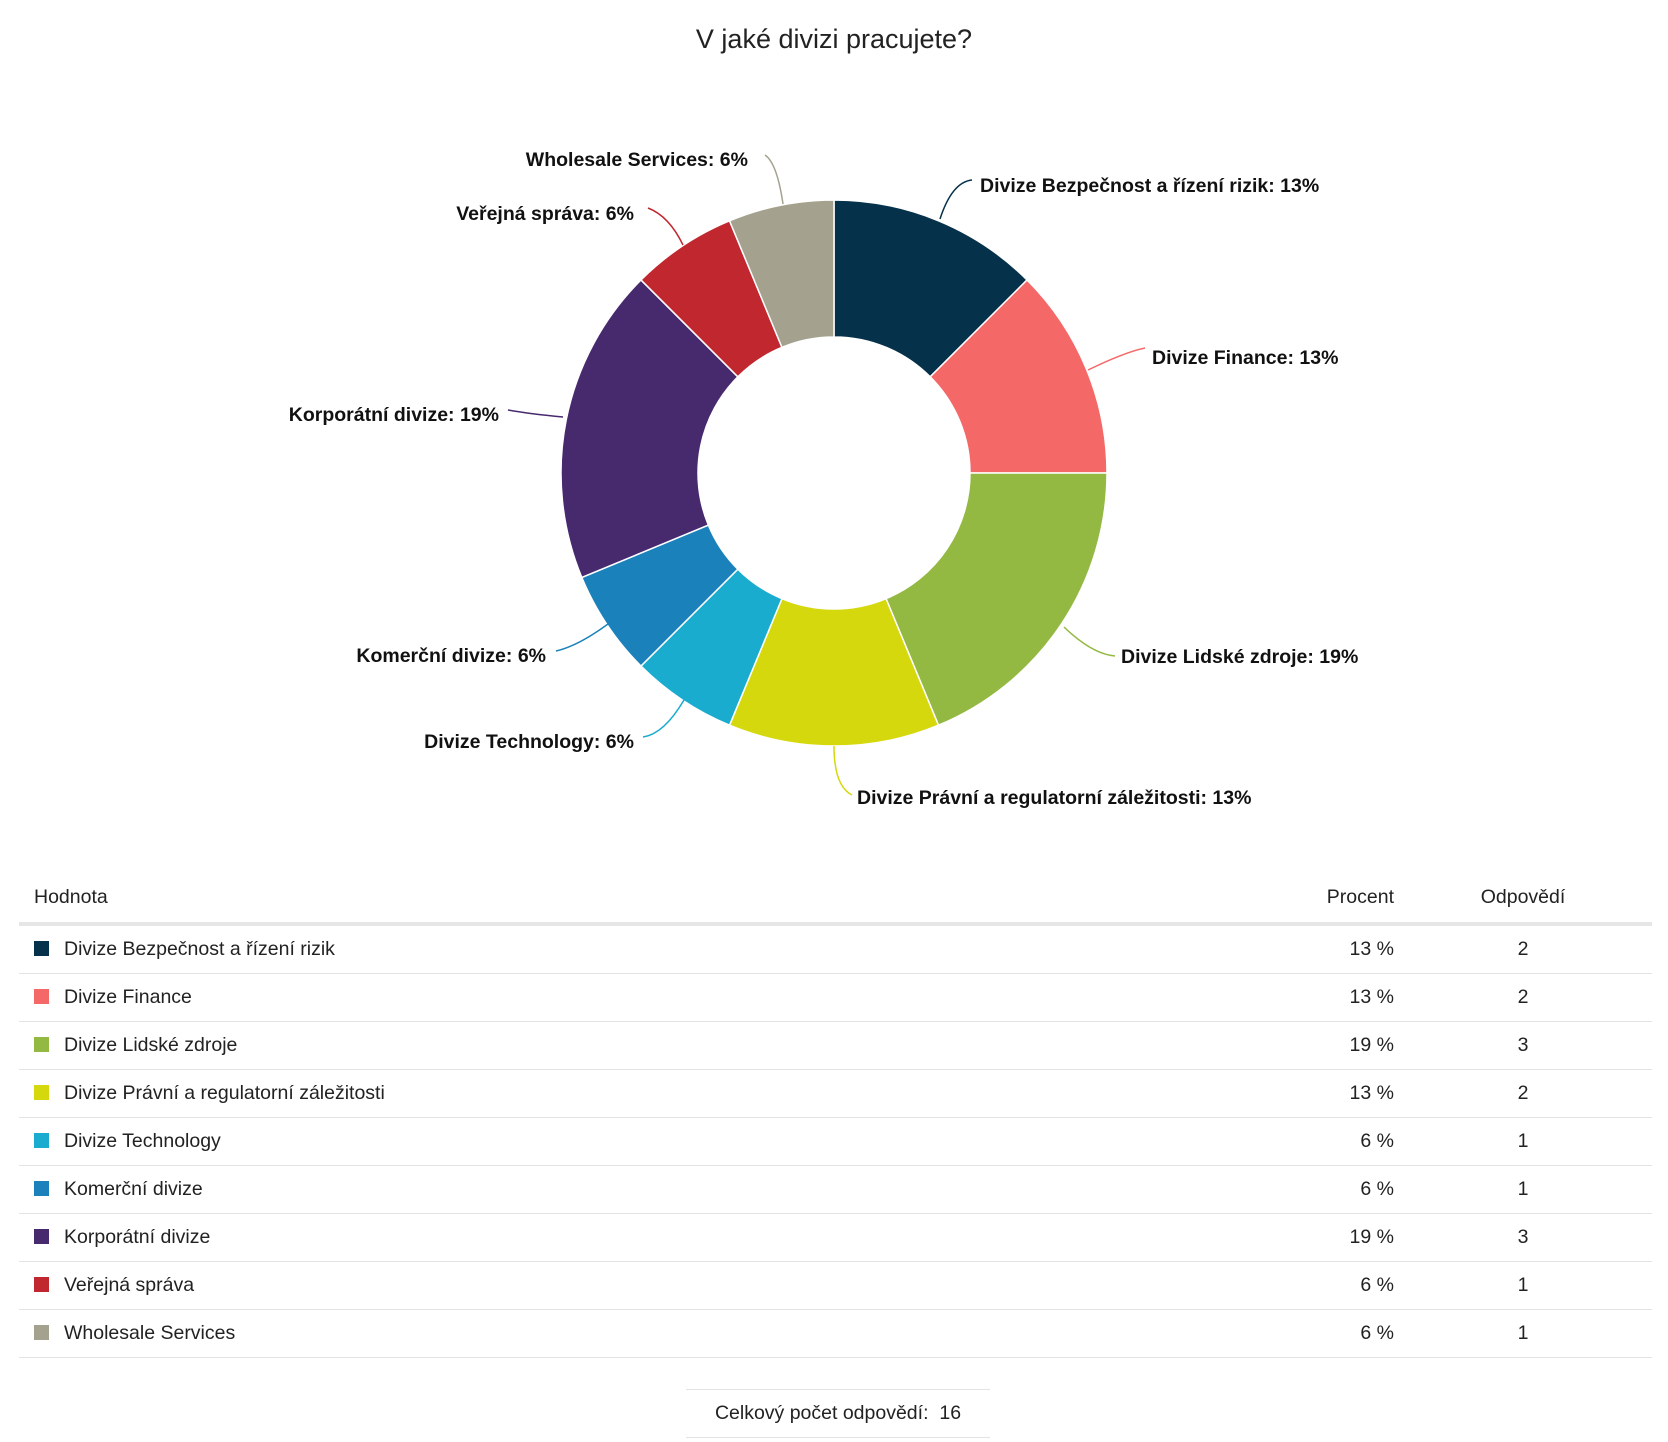  Describe the element at coordinates (581, 1333) in the screenshot. I see `cell-value: Wholesale Services` at that location.